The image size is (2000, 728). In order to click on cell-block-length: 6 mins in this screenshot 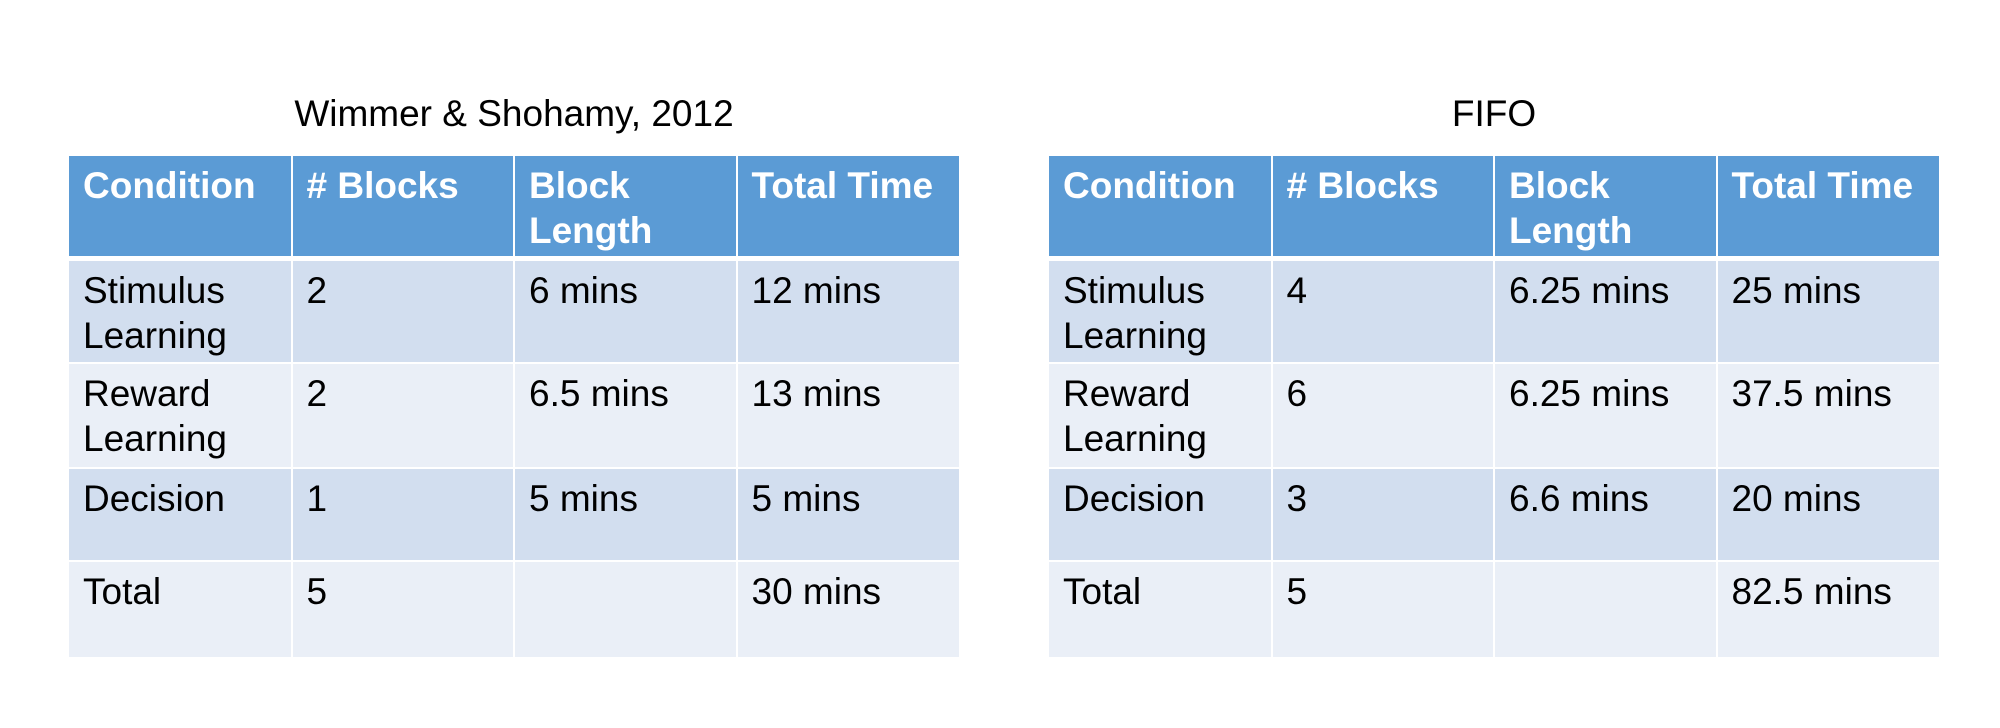, I will do `click(626, 311)`.